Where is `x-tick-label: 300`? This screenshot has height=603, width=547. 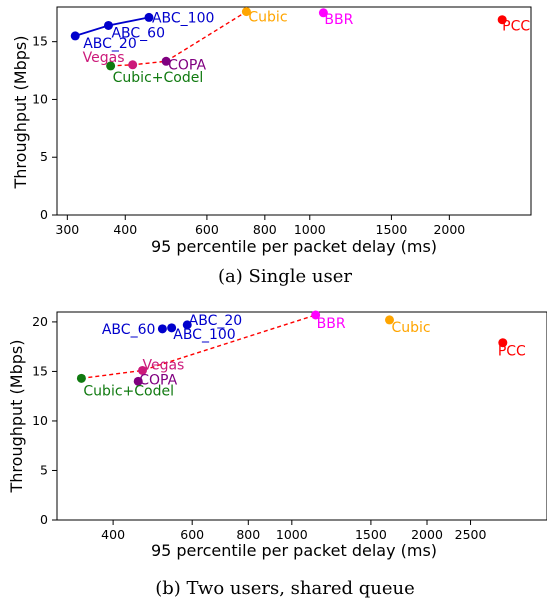
x-tick-label: 300 is located at coordinates (67, 229).